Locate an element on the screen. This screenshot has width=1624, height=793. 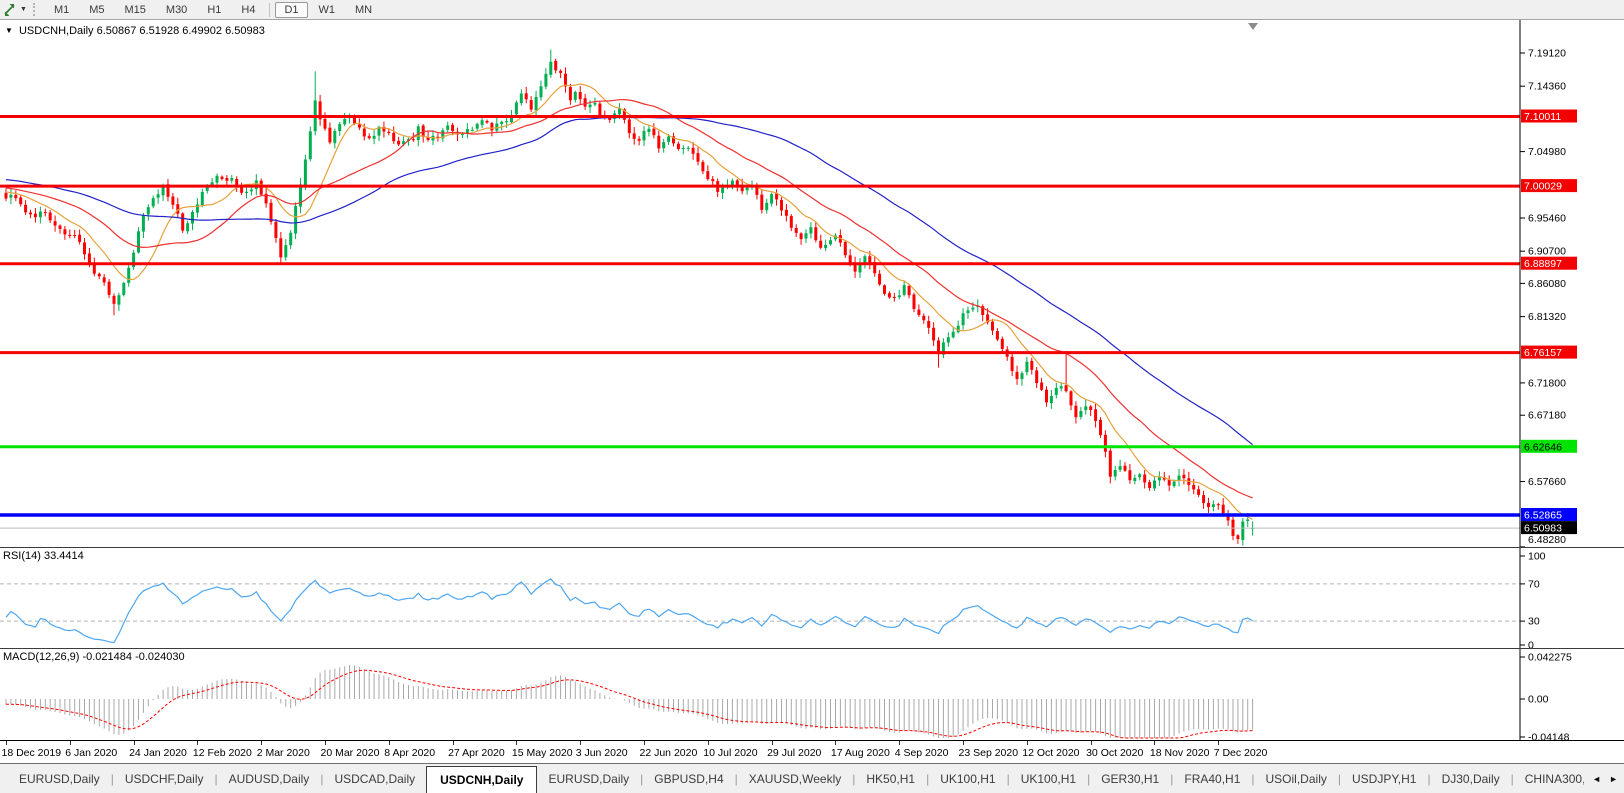
tab-usoil-daily: USOil,Daily is located at coordinates (1296, 778).